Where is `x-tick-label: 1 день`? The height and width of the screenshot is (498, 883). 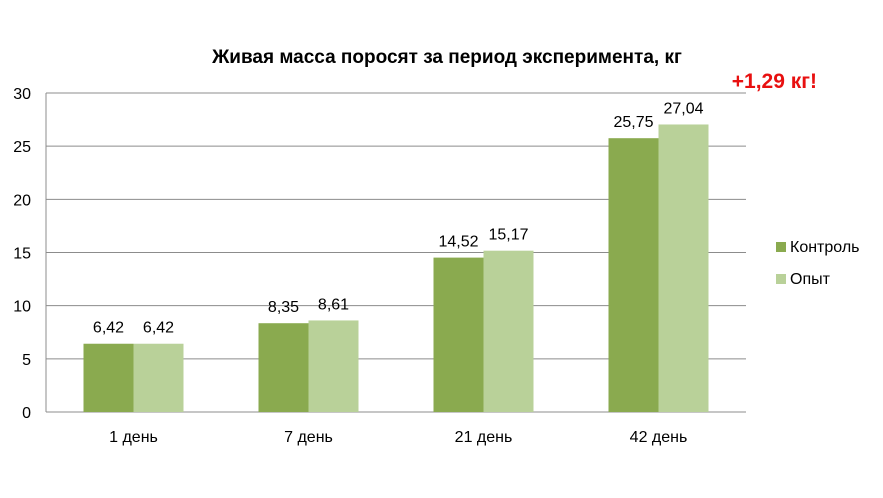
x-tick-label: 1 день is located at coordinates (133, 437).